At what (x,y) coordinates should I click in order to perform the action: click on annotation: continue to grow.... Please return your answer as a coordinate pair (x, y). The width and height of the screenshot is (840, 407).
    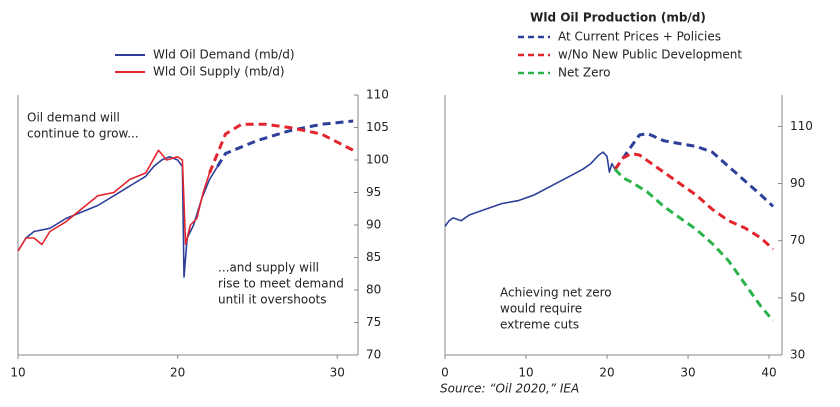
    Looking at the image, I should click on (83, 134).